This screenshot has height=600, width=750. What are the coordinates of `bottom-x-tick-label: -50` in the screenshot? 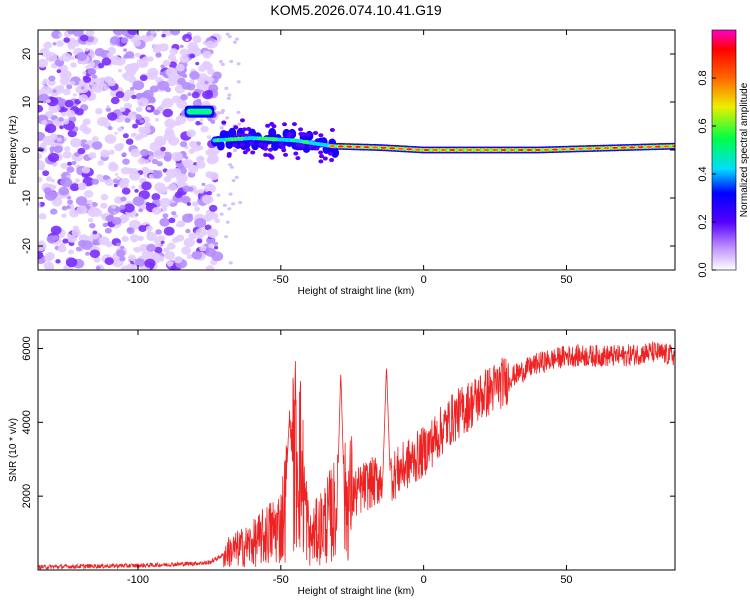 It's located at (281, 580).